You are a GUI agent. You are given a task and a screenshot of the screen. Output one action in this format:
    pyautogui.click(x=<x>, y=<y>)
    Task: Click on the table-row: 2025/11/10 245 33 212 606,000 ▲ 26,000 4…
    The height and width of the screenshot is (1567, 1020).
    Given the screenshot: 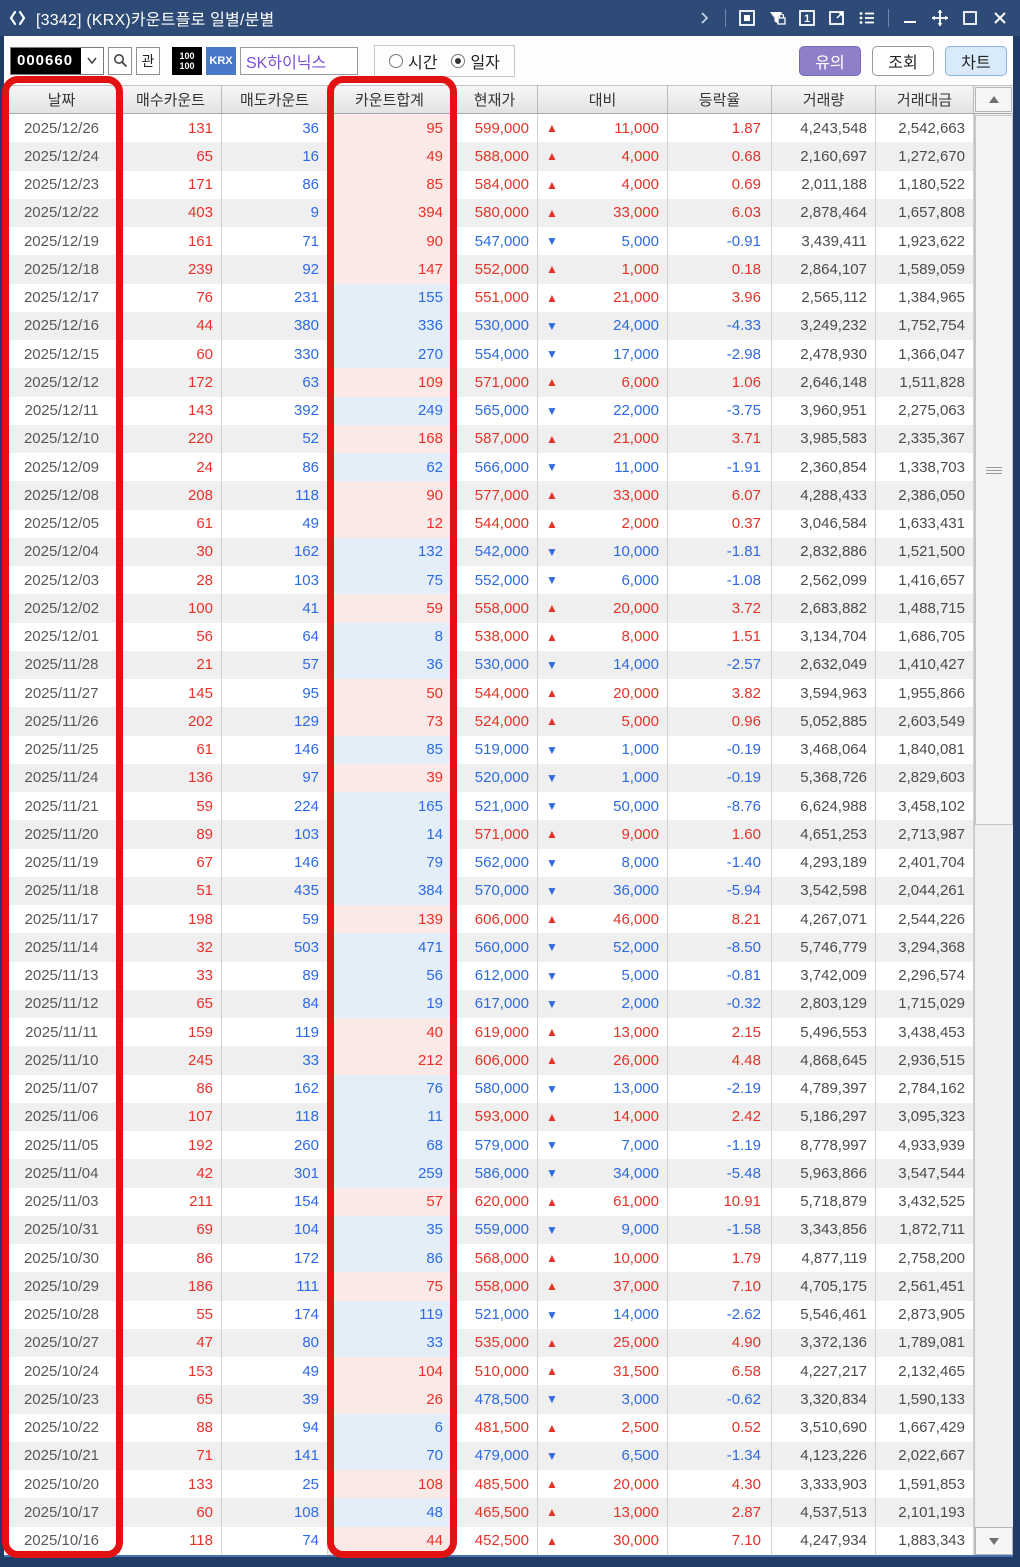 What is the action you would take?
    pyautogui.click(x=489, y=1060)
    